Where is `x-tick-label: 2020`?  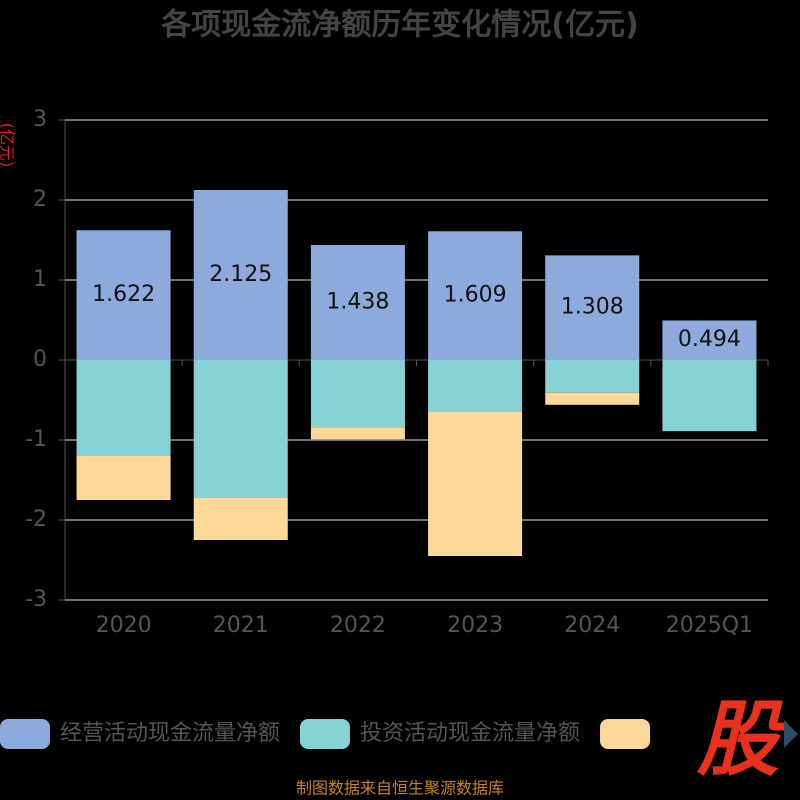 x-tick-label: 2020 is located at coordinates (124, 625).